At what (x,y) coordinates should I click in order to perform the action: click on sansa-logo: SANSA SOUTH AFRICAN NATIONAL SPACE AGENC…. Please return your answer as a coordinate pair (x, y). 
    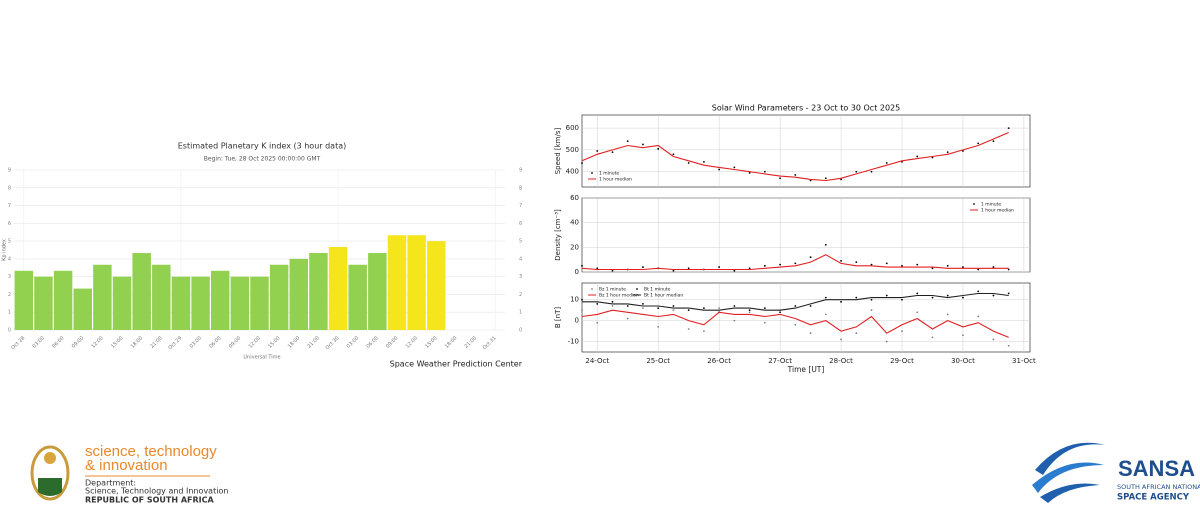
    Looking at the image, I should click on (1116, 472).